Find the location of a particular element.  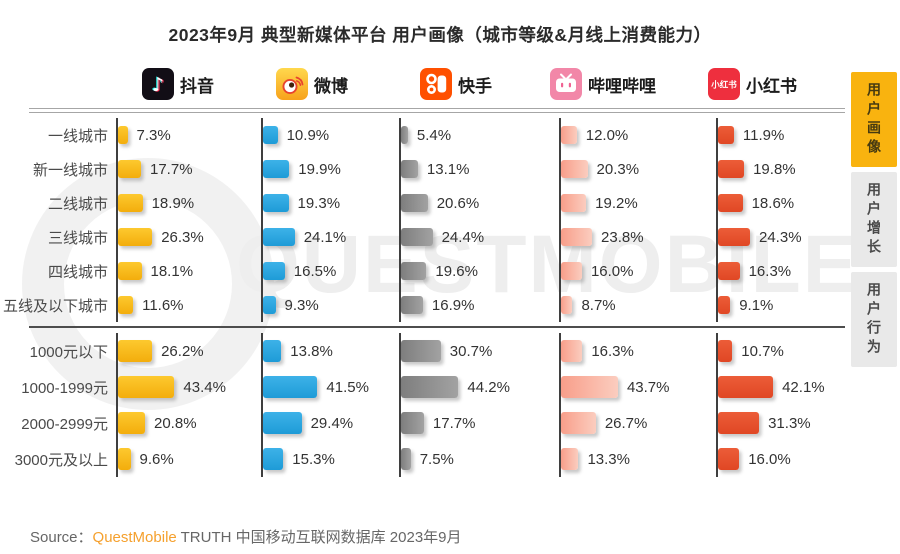

bar-row: 7.3% is located at coordinates (189, 135).